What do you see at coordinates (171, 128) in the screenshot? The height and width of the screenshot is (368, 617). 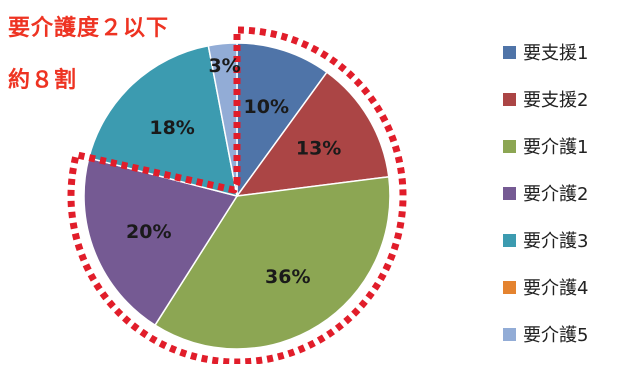 I see `data-label-5: 18%` at bounding box center [171, 128].